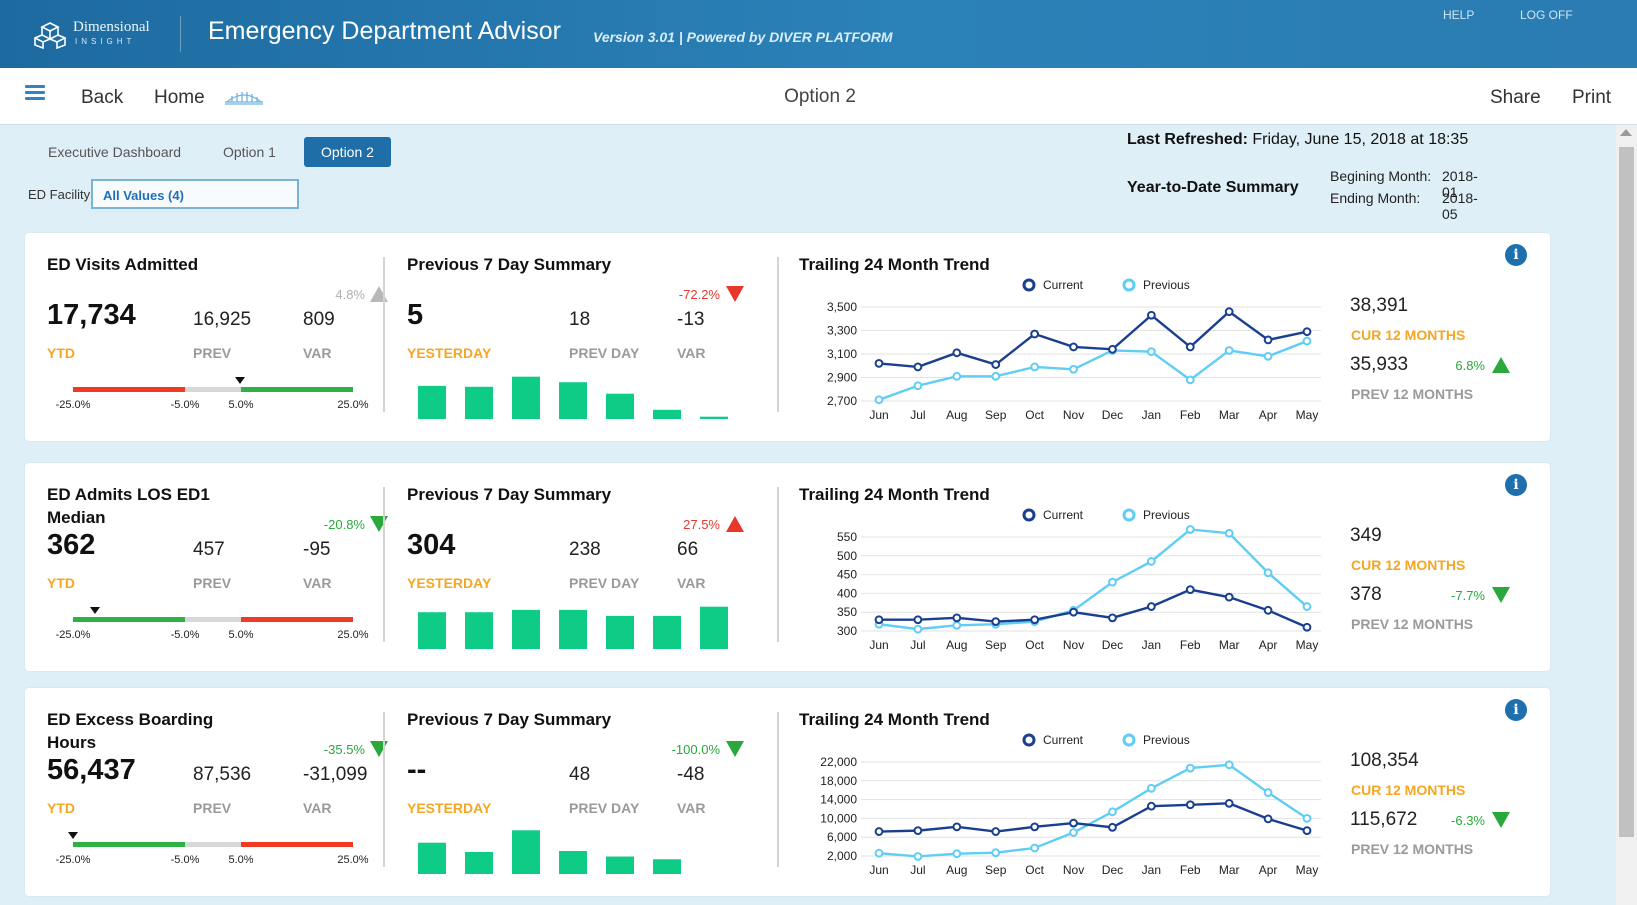 This screenshot has height=905, width=1637. Describe the element at coordinates (297, 844) in the screenshot. I see `gauge-right-segment` at that location.